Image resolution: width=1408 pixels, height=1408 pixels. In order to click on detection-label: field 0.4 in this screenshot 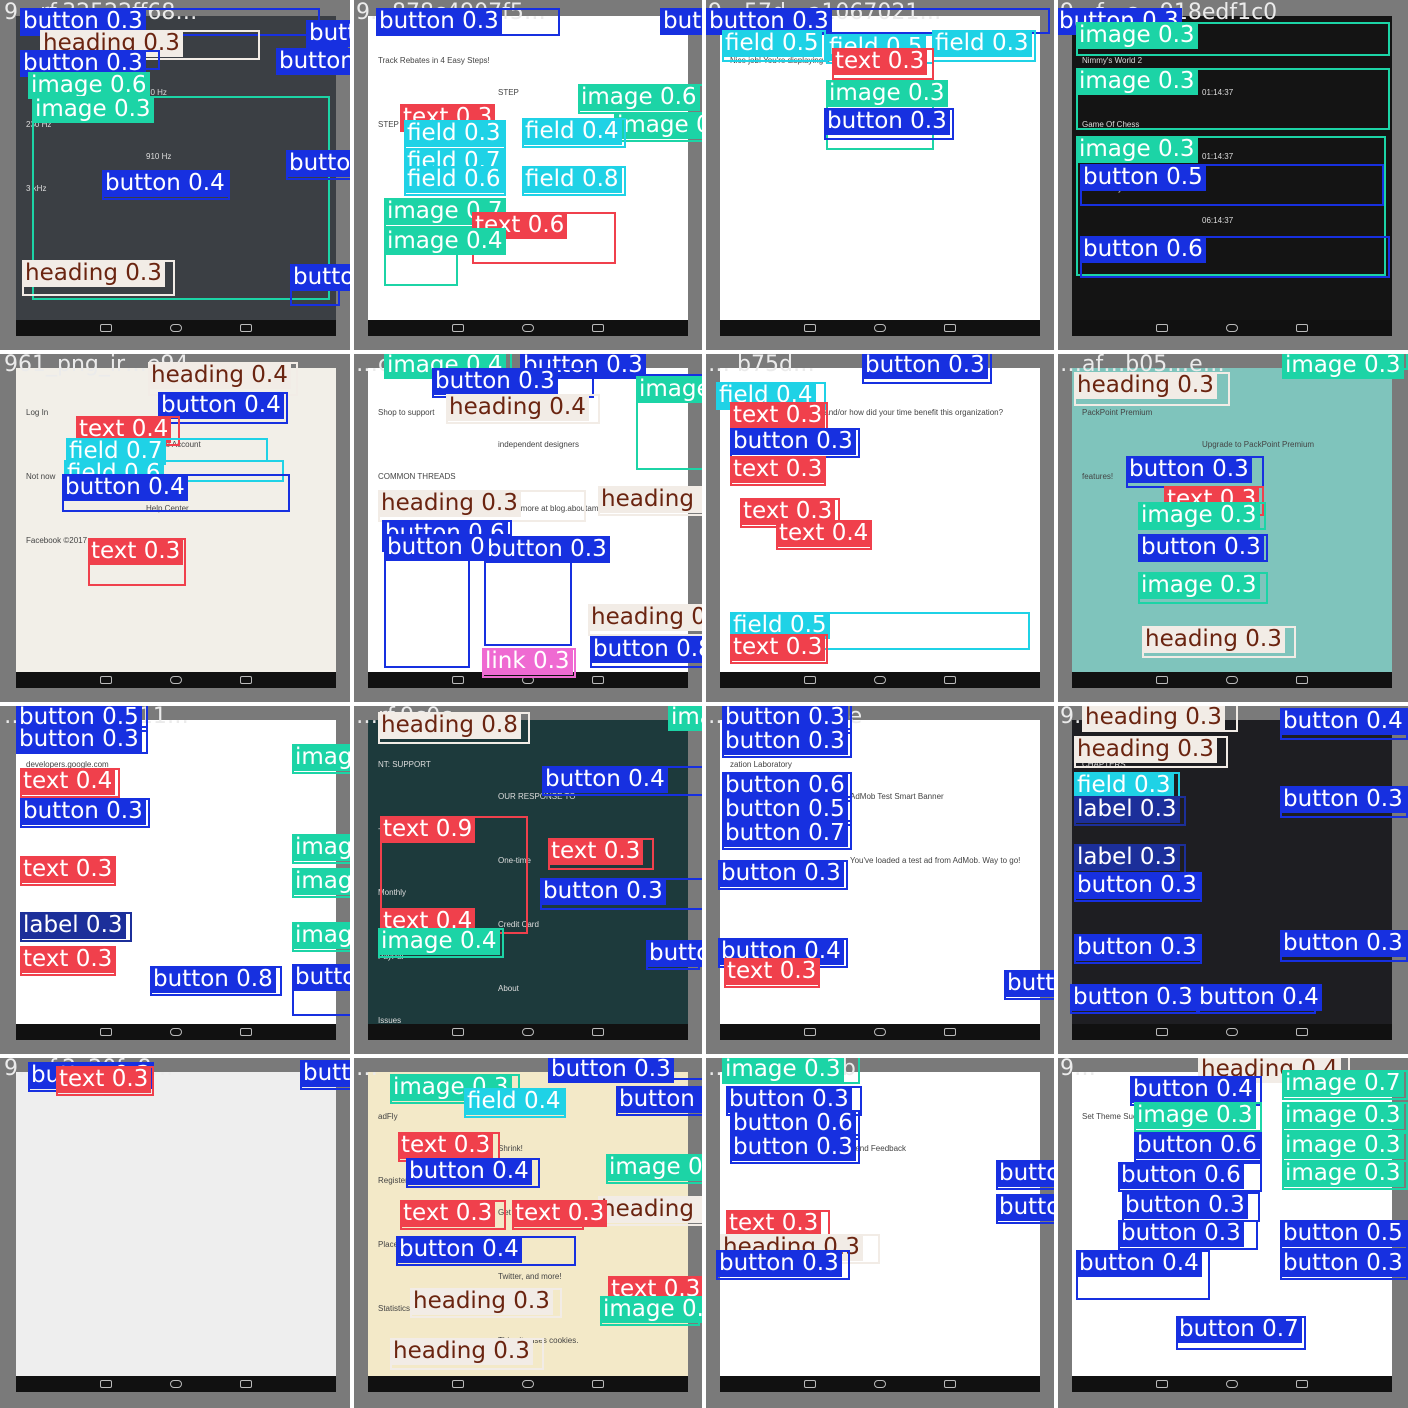, I will do `click(572, 131)`.